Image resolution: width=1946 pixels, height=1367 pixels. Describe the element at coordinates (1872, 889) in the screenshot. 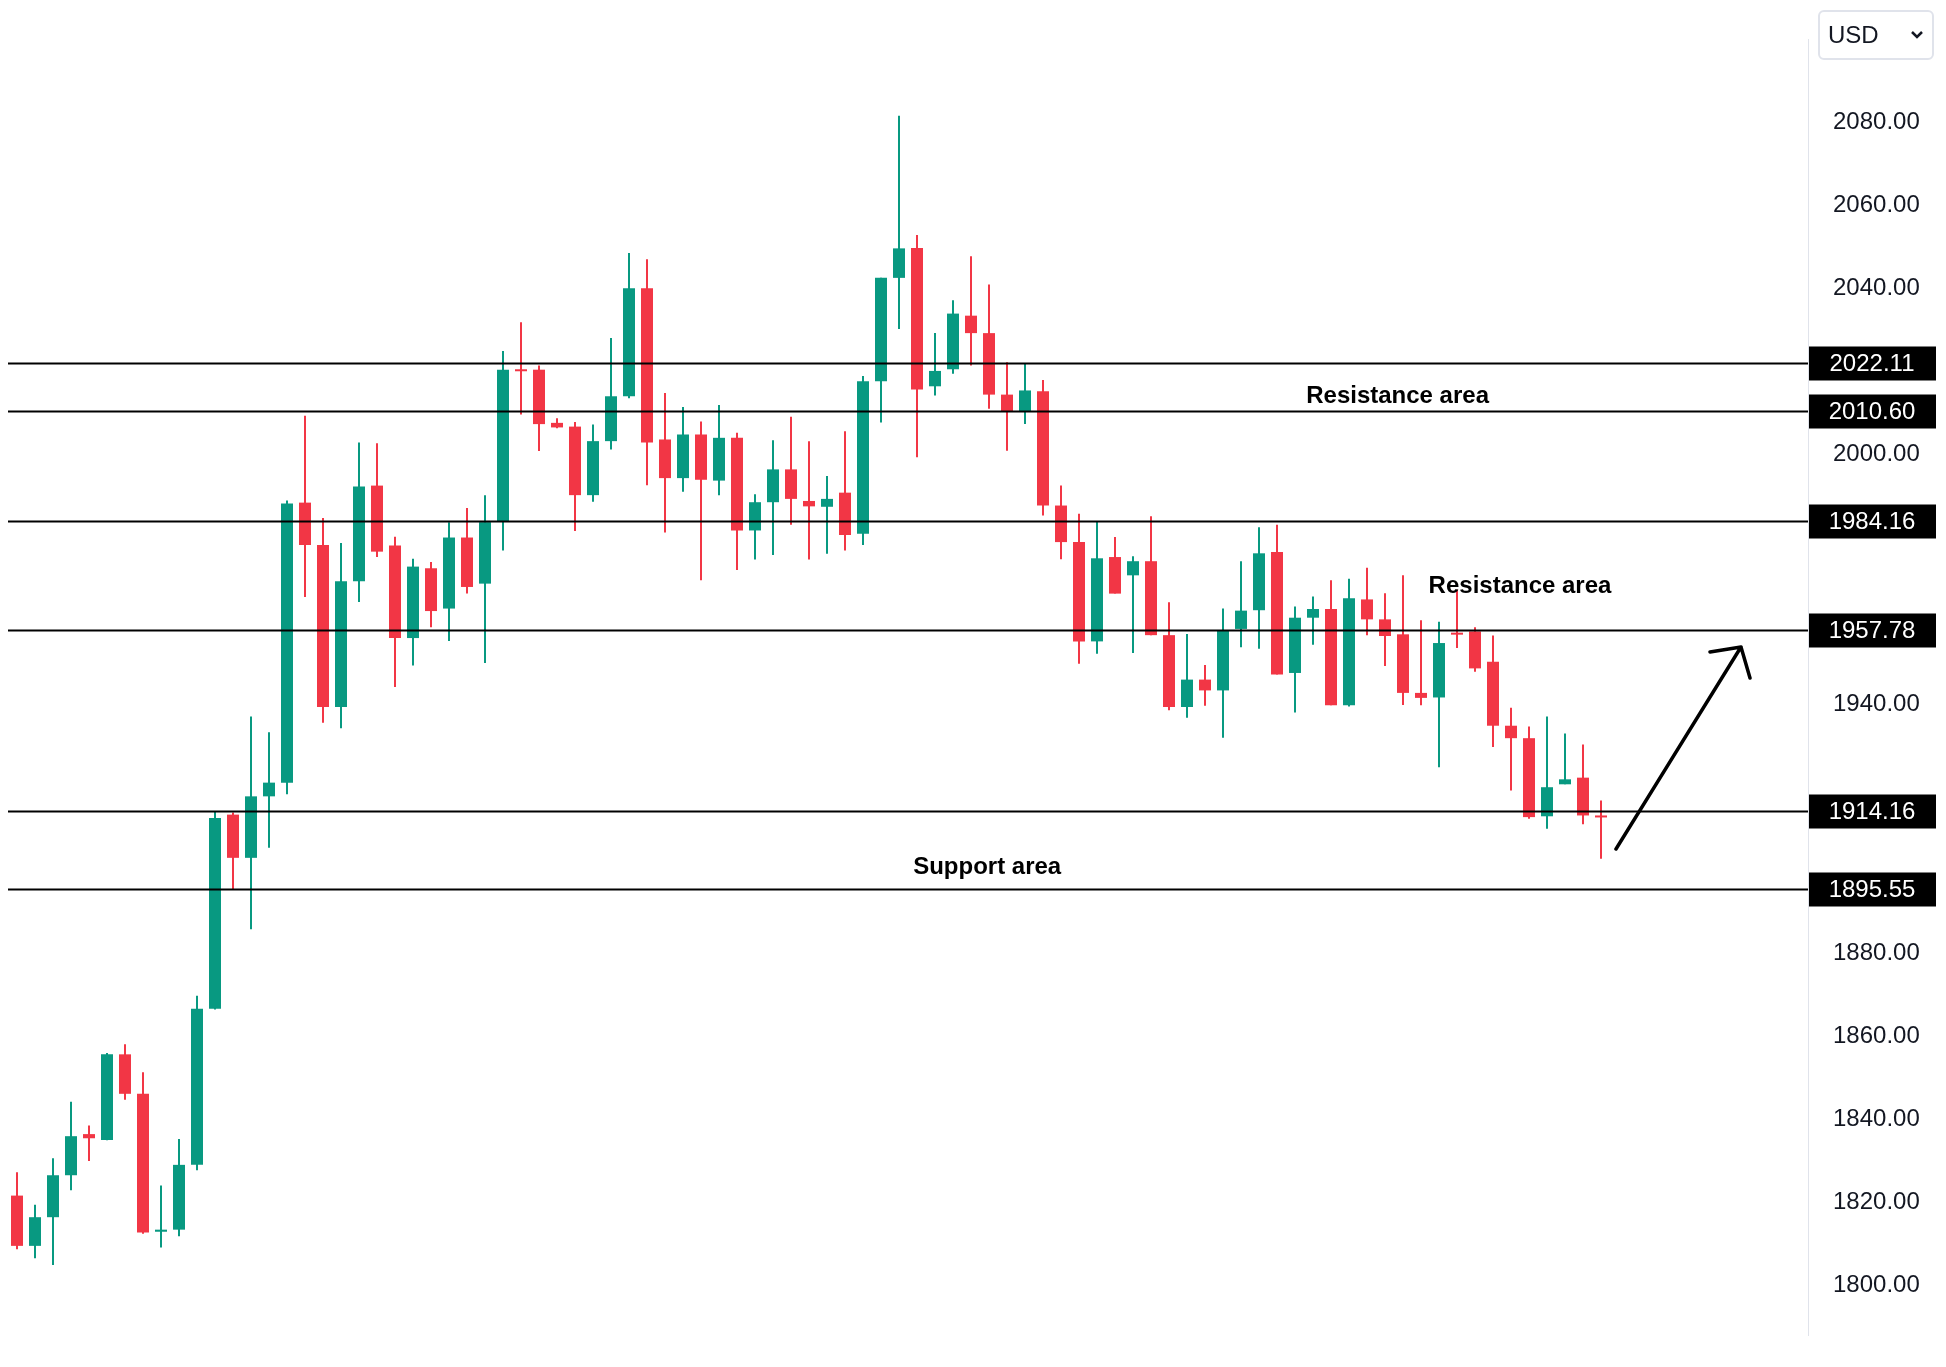

I see `ref-line-label: 1895.55` at that location.